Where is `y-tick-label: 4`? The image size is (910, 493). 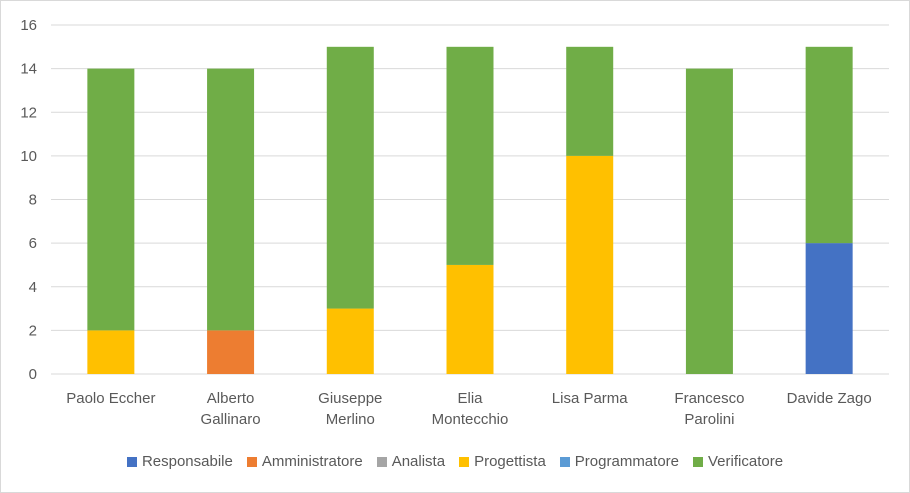 y-tick-label: 4 is located at coordinates (33, 287).